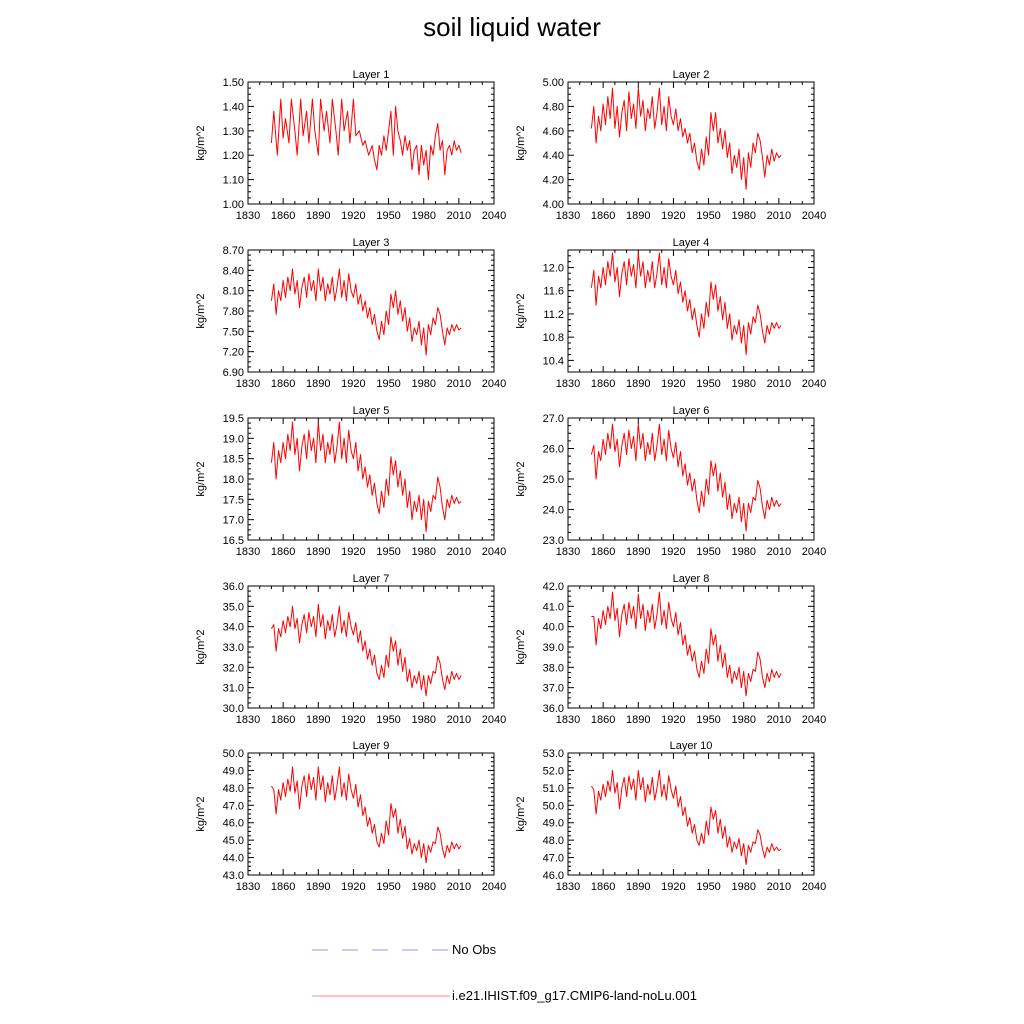  Describe the element at coordinates (553, 668) in the screenshot. I see `y-tick-label: 38.0` at that location.